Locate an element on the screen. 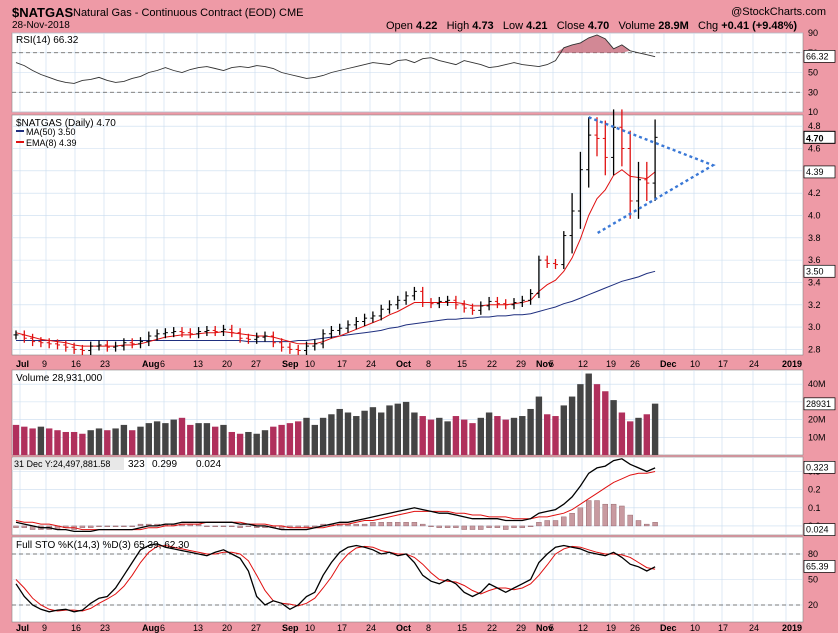 This screenshot has height=633, width=838. close-label: Close is located at coordinates (570, 26).